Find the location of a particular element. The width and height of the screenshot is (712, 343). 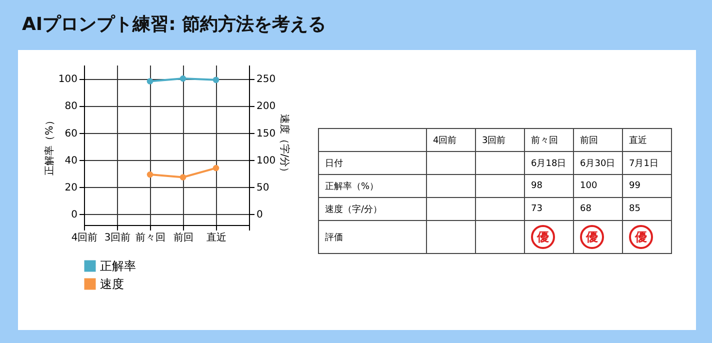

x-tick-label: 4回前 is located at coordinates (84, 238).